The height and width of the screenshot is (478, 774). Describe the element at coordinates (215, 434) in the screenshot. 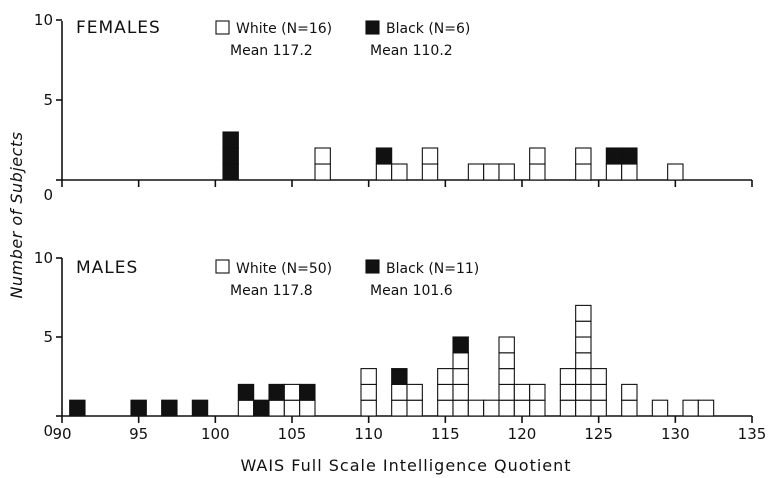

I see `x-tick-label: 100` at that location.